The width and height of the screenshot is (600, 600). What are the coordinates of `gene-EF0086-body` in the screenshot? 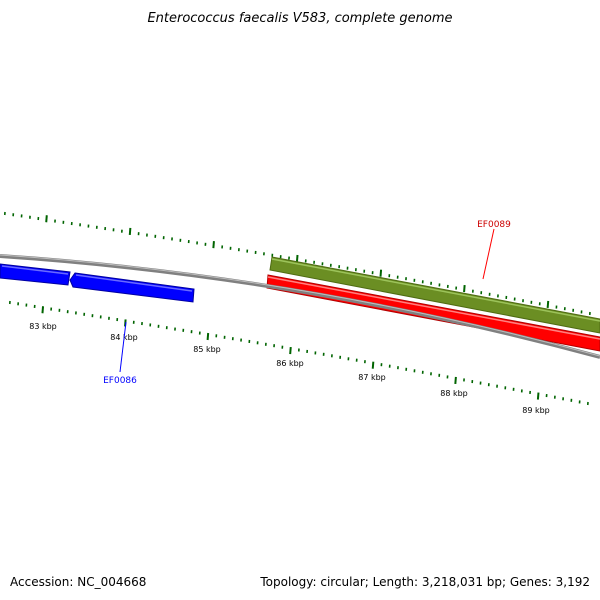 It's located at (132, 287).